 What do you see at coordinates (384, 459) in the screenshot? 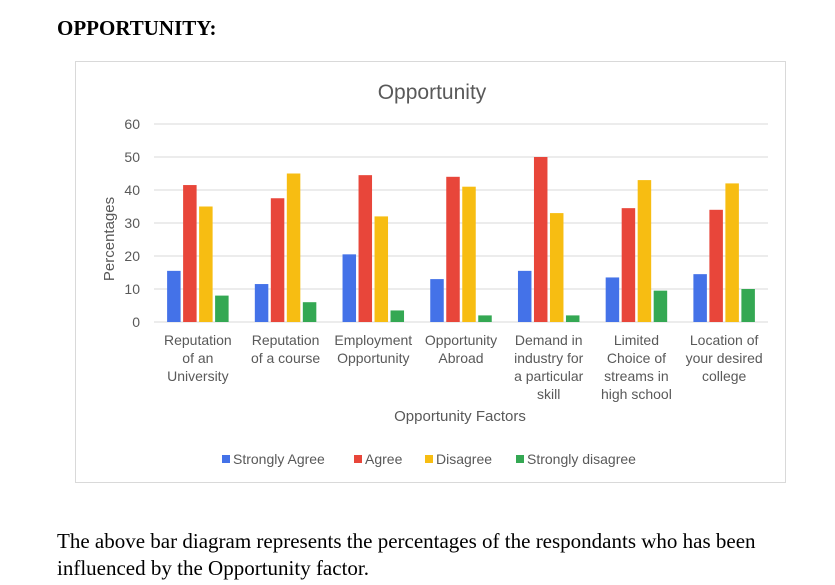
I see `legend-label: Agree` at bounding box center [384, 459].